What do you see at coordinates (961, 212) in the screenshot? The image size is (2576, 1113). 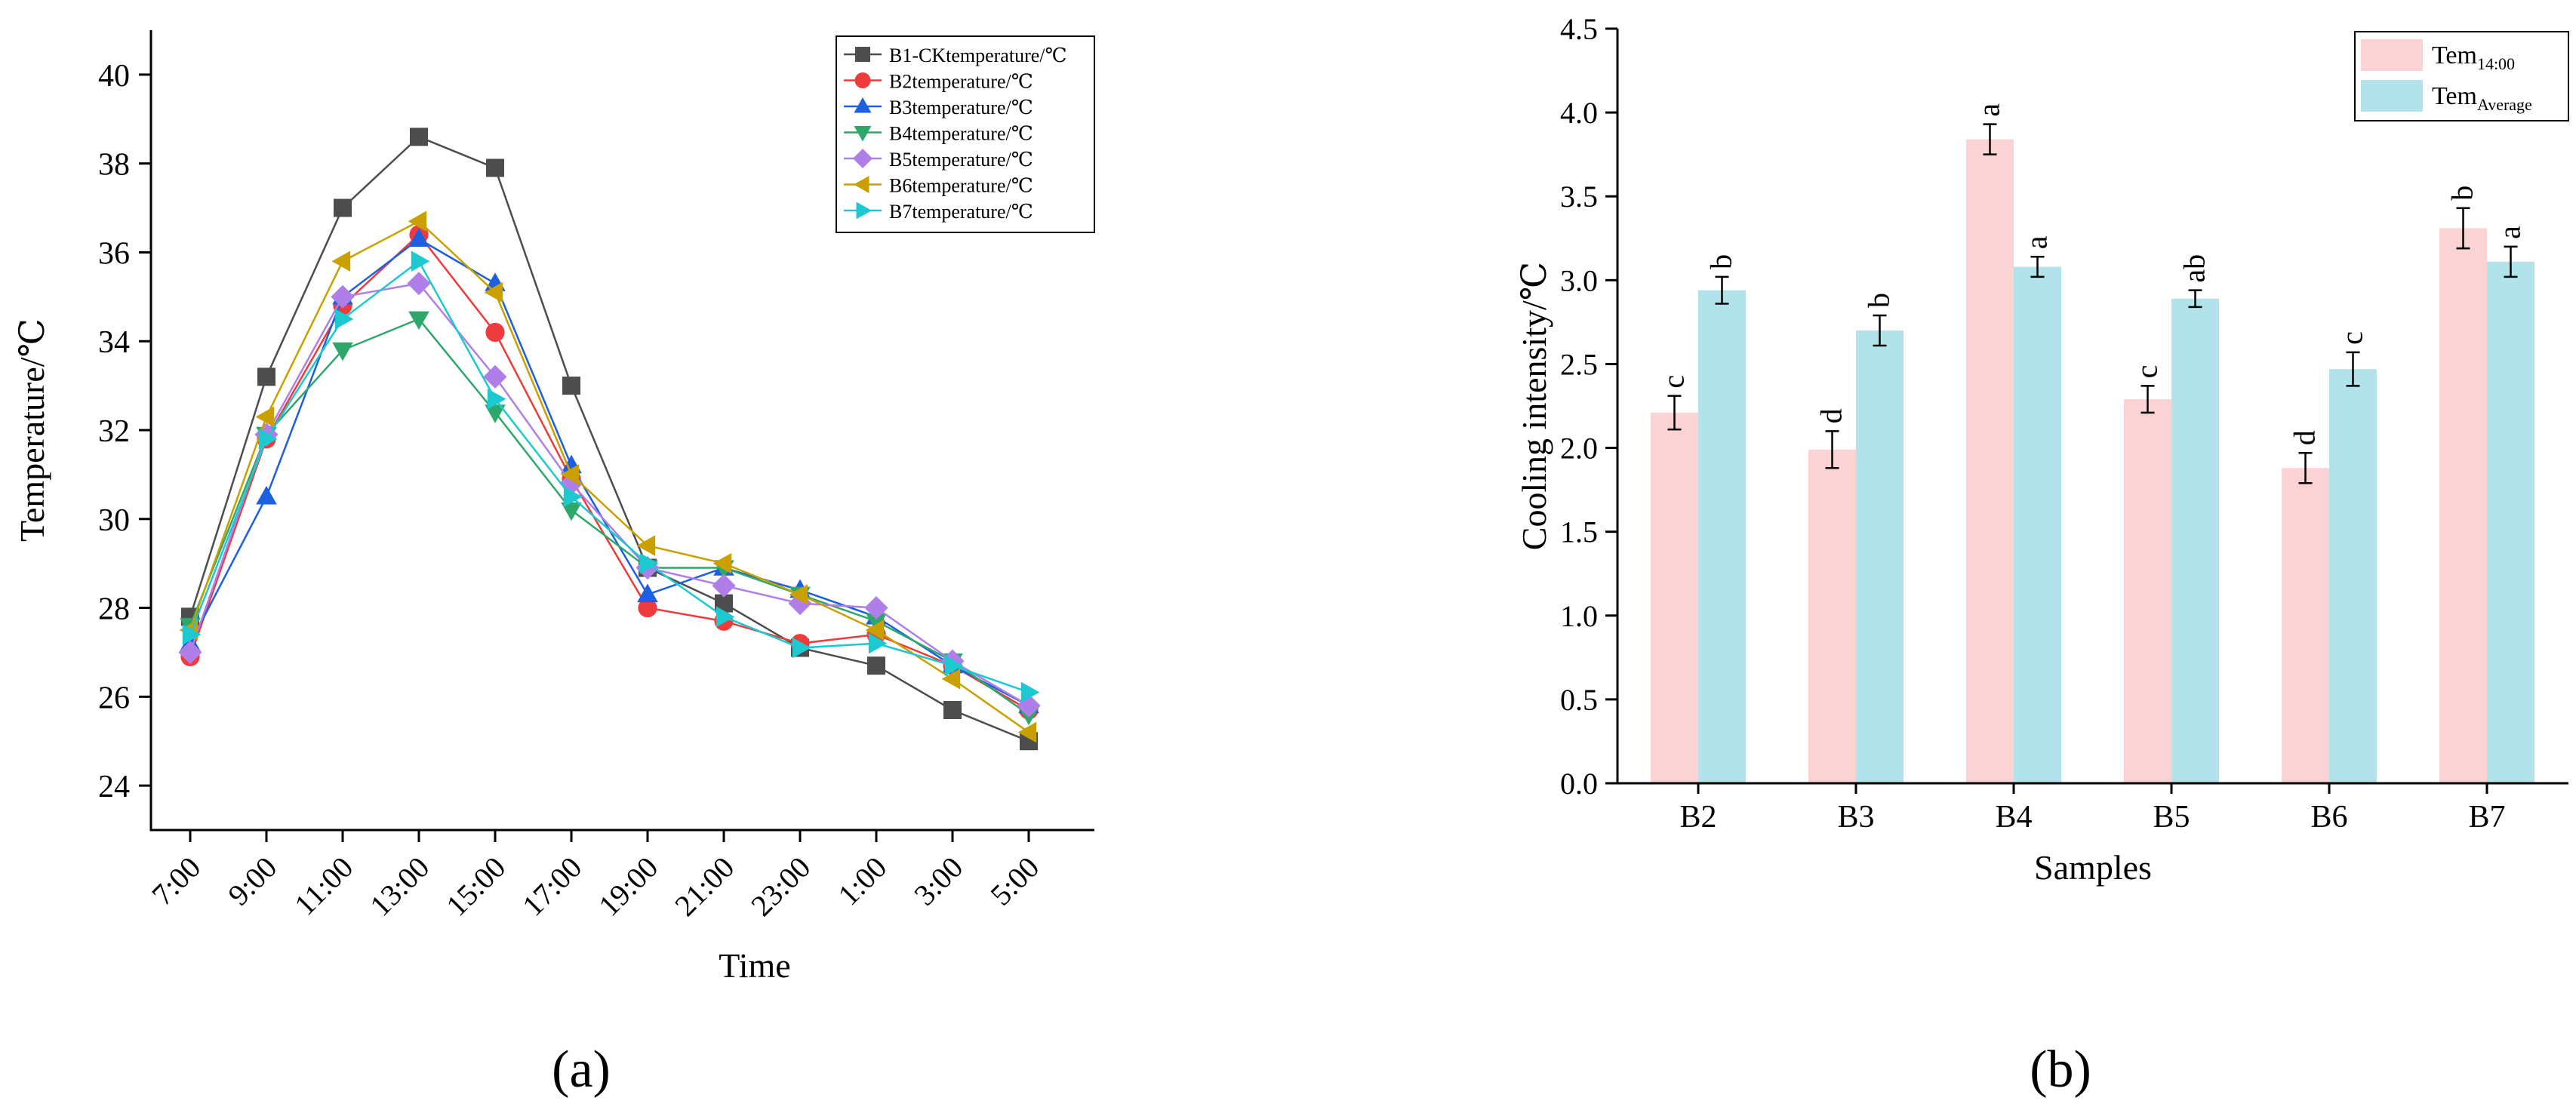 I see `legend-label: B7temperature/℃` at bounding box center [961, 212].